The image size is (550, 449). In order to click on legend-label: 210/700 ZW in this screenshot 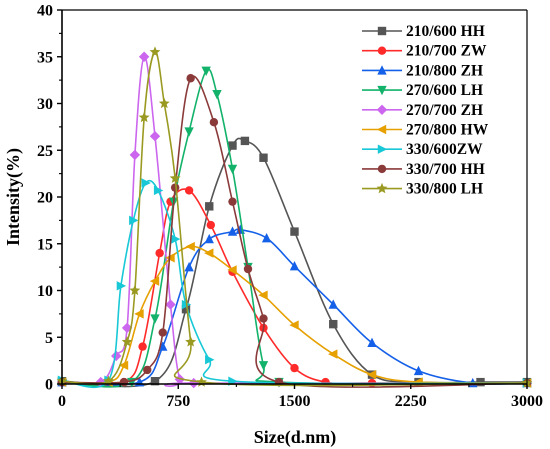, I will do `click(446, 51)`.